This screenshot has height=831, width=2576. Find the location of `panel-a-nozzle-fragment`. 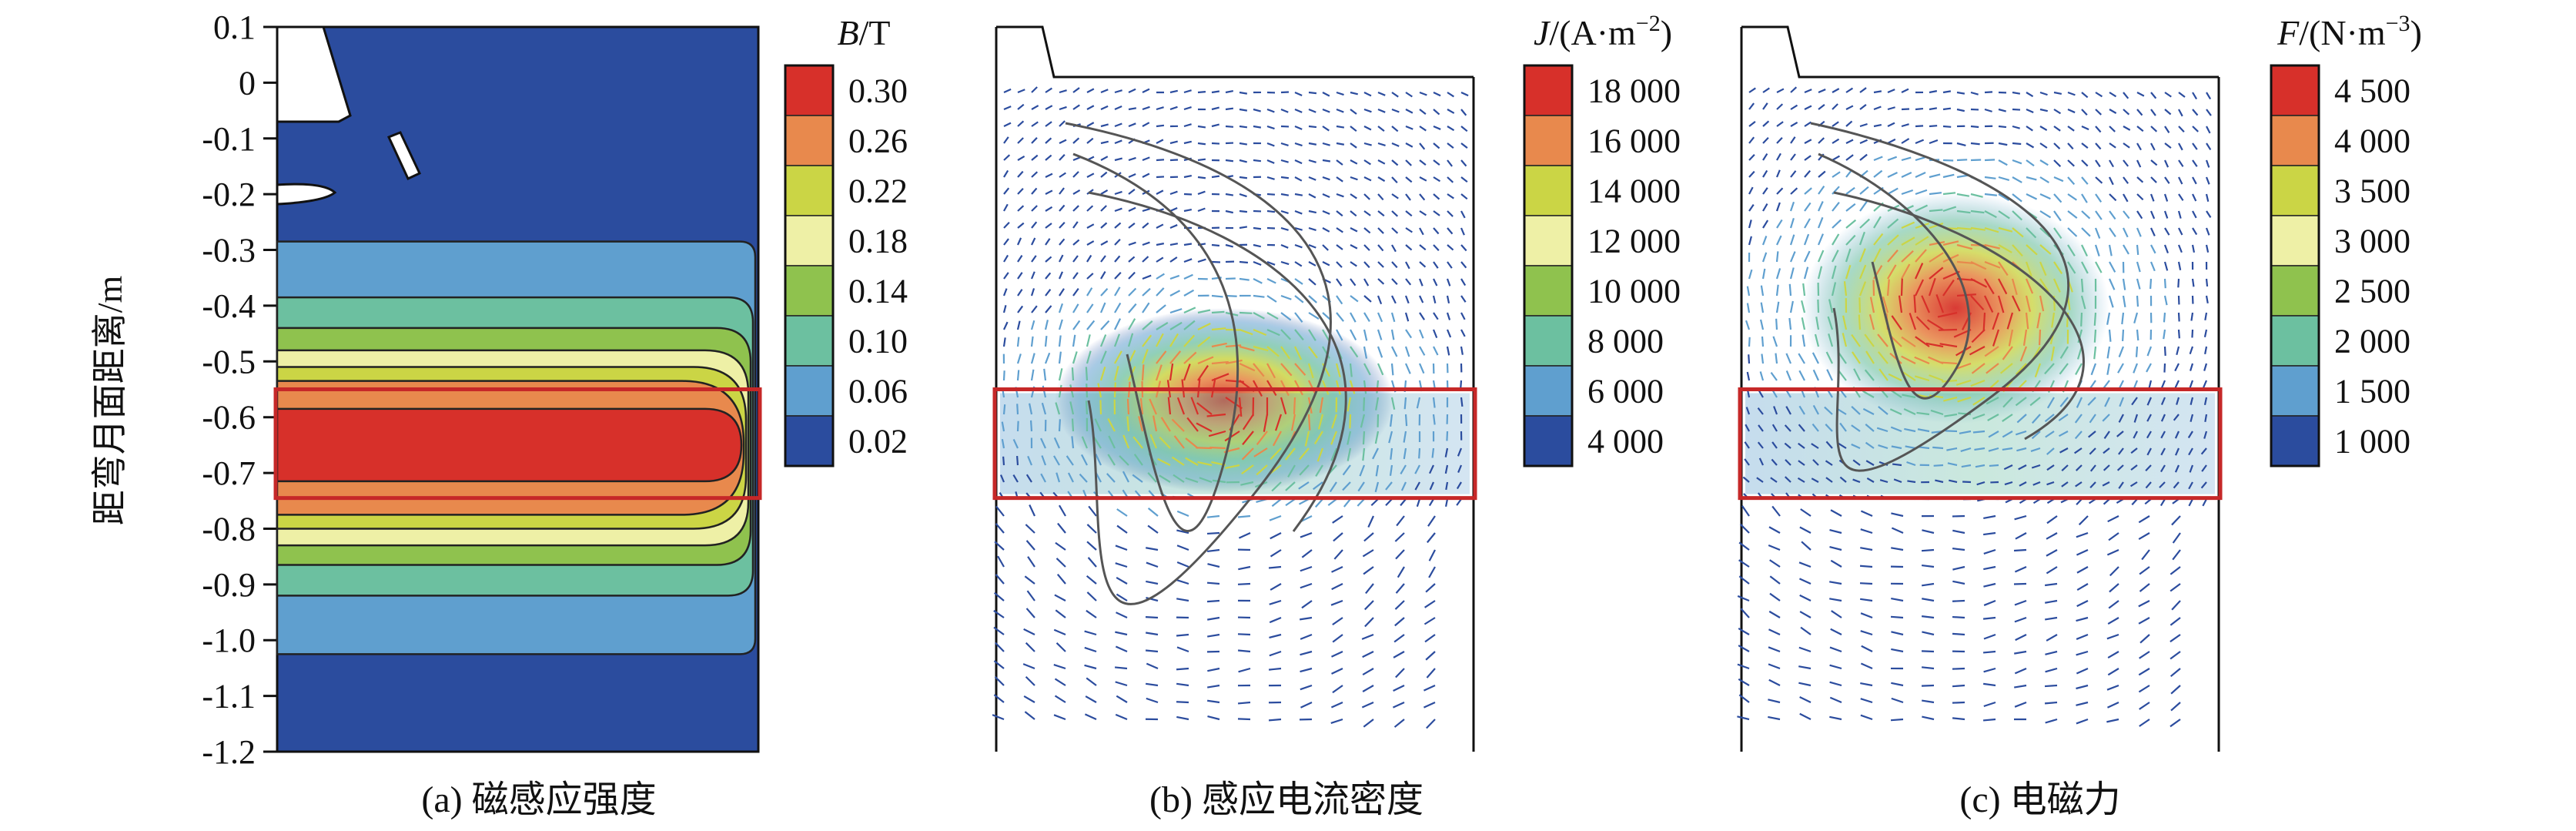

panel-a-nozzle-fragment is located at coordinates (403, 155).